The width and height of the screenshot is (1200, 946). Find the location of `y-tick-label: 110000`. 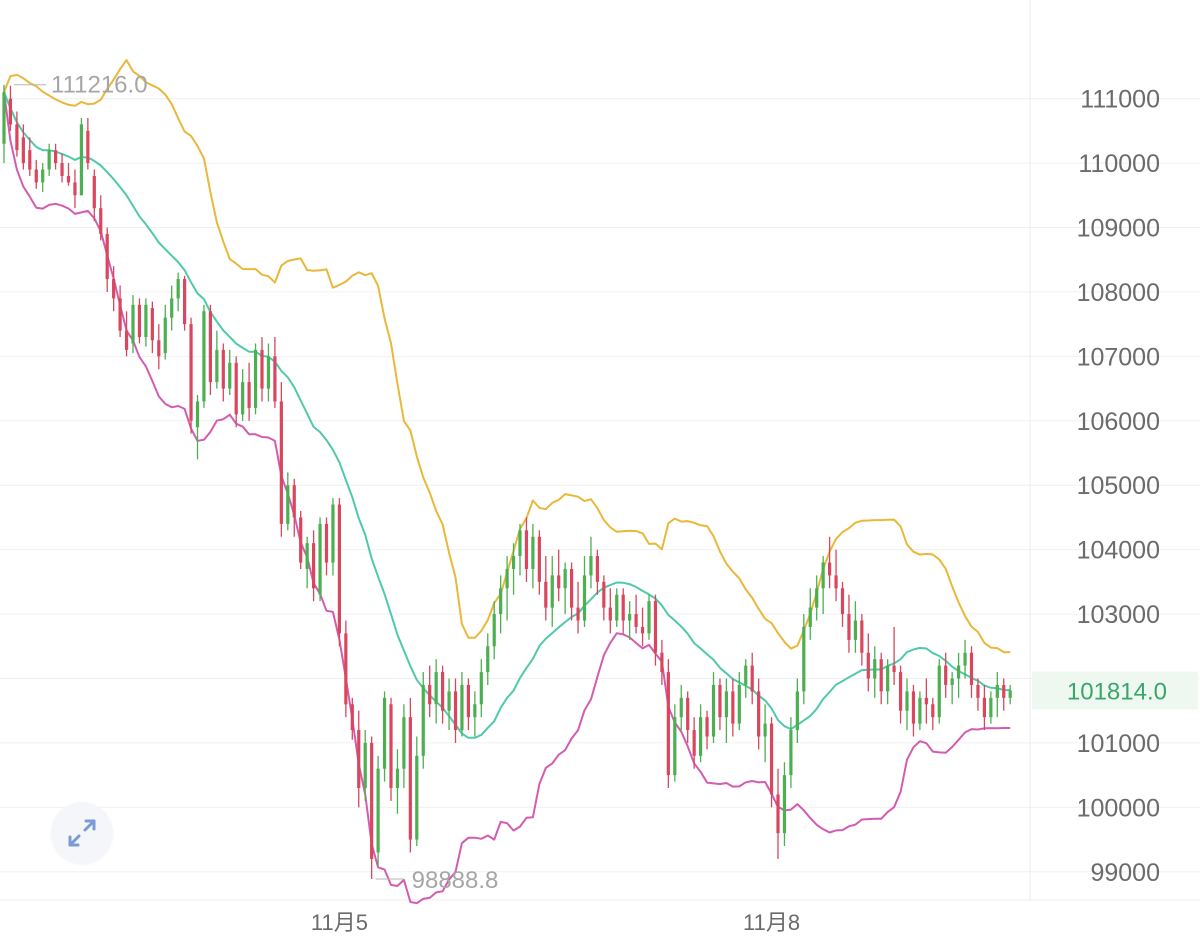

y-tick-label: 110000 is located at coordinates (1119, 164).